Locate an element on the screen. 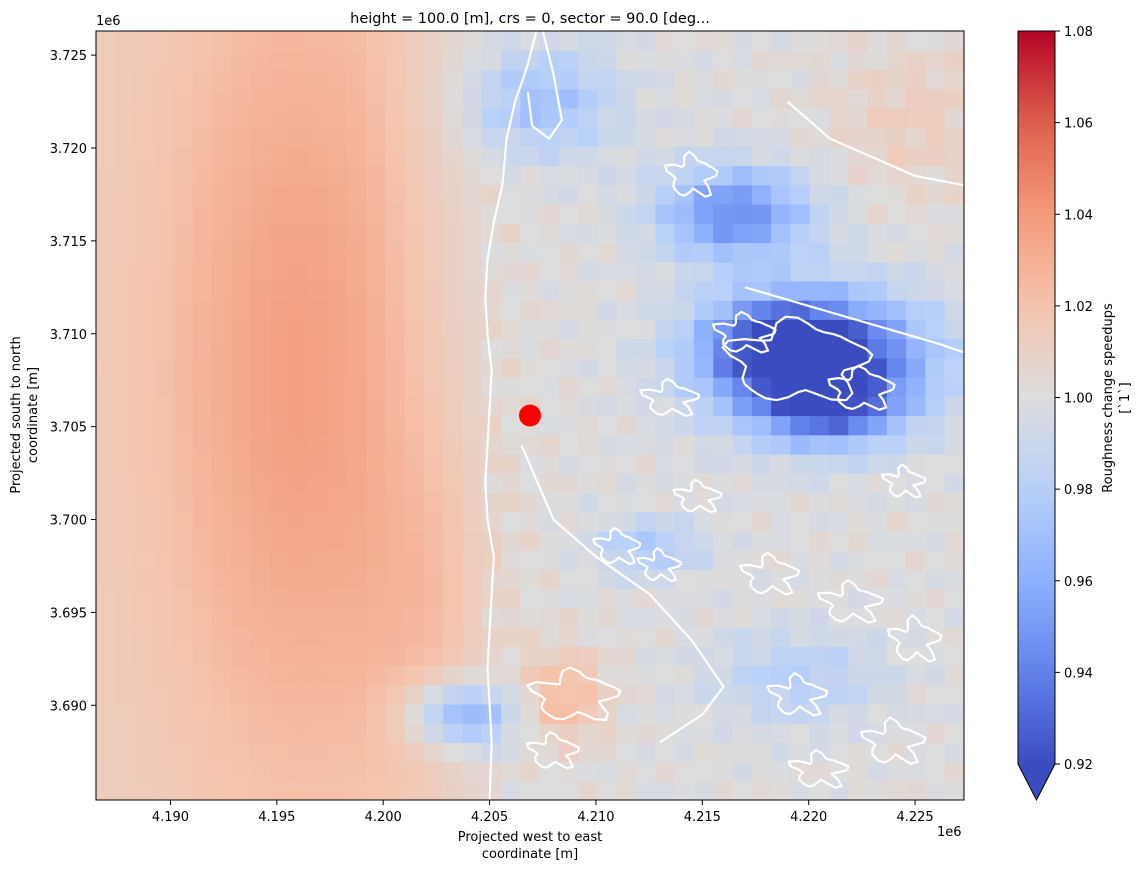 The image size is (1142, 869). y-tick-label: 3.720 is located at coordinates (68, 149).